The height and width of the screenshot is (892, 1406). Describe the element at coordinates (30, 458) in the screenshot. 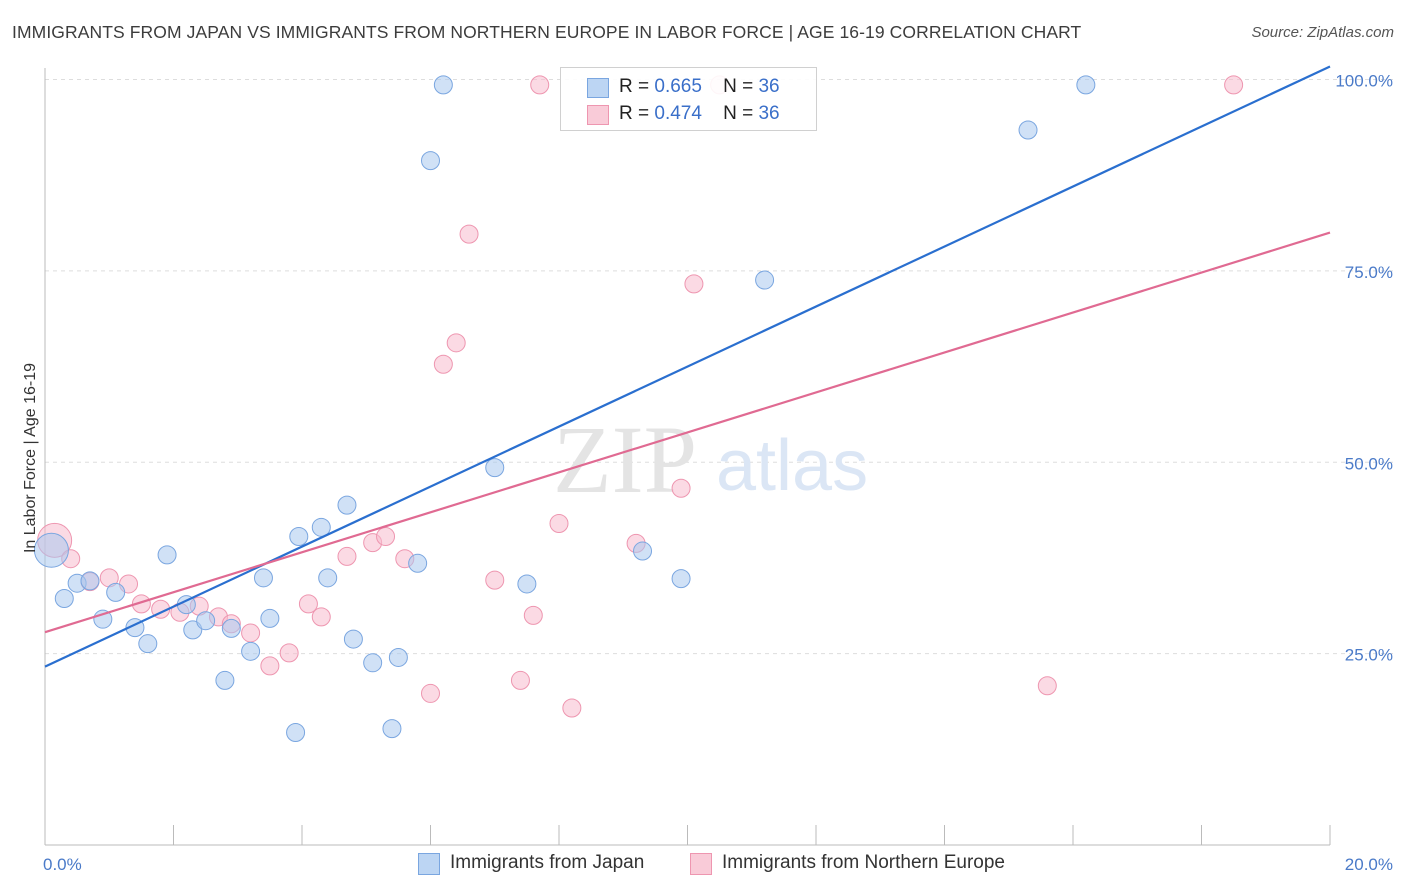

I see `y-axis-label: In Labor Force | Age 16-19` at that location.